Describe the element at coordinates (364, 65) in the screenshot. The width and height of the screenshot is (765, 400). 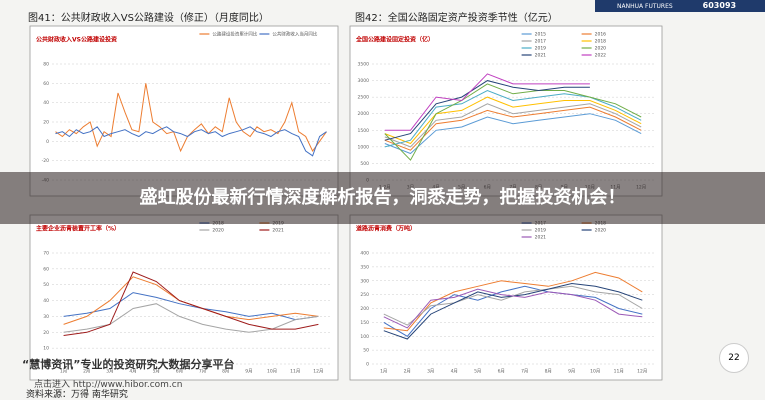
I see `y-tick-label: 3500` at that location.